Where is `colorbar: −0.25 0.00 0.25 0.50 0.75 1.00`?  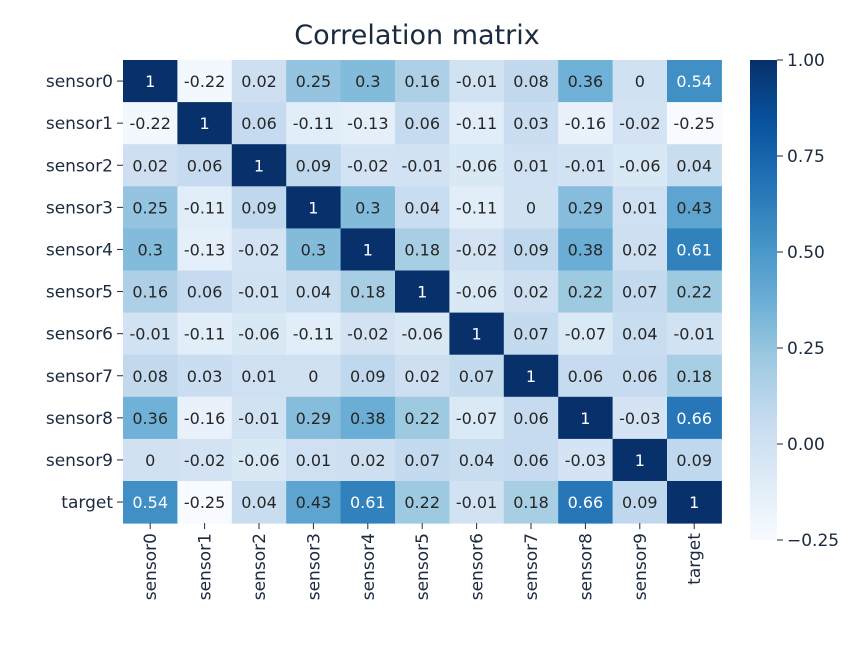 colorbar: −0.25 0.00 0.25 0.50 0.75 1.00 is located at coordinates (794, 301).